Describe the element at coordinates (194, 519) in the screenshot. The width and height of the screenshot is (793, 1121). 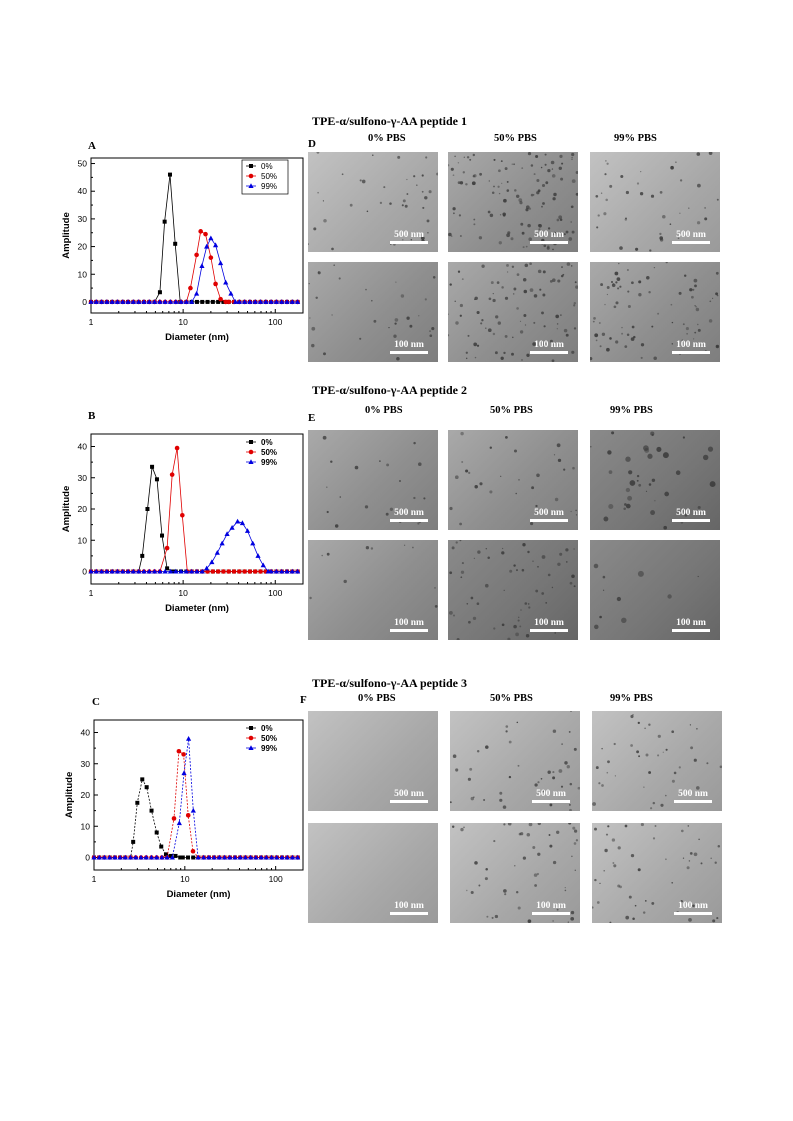
I see `series-line-0pct` at that location.